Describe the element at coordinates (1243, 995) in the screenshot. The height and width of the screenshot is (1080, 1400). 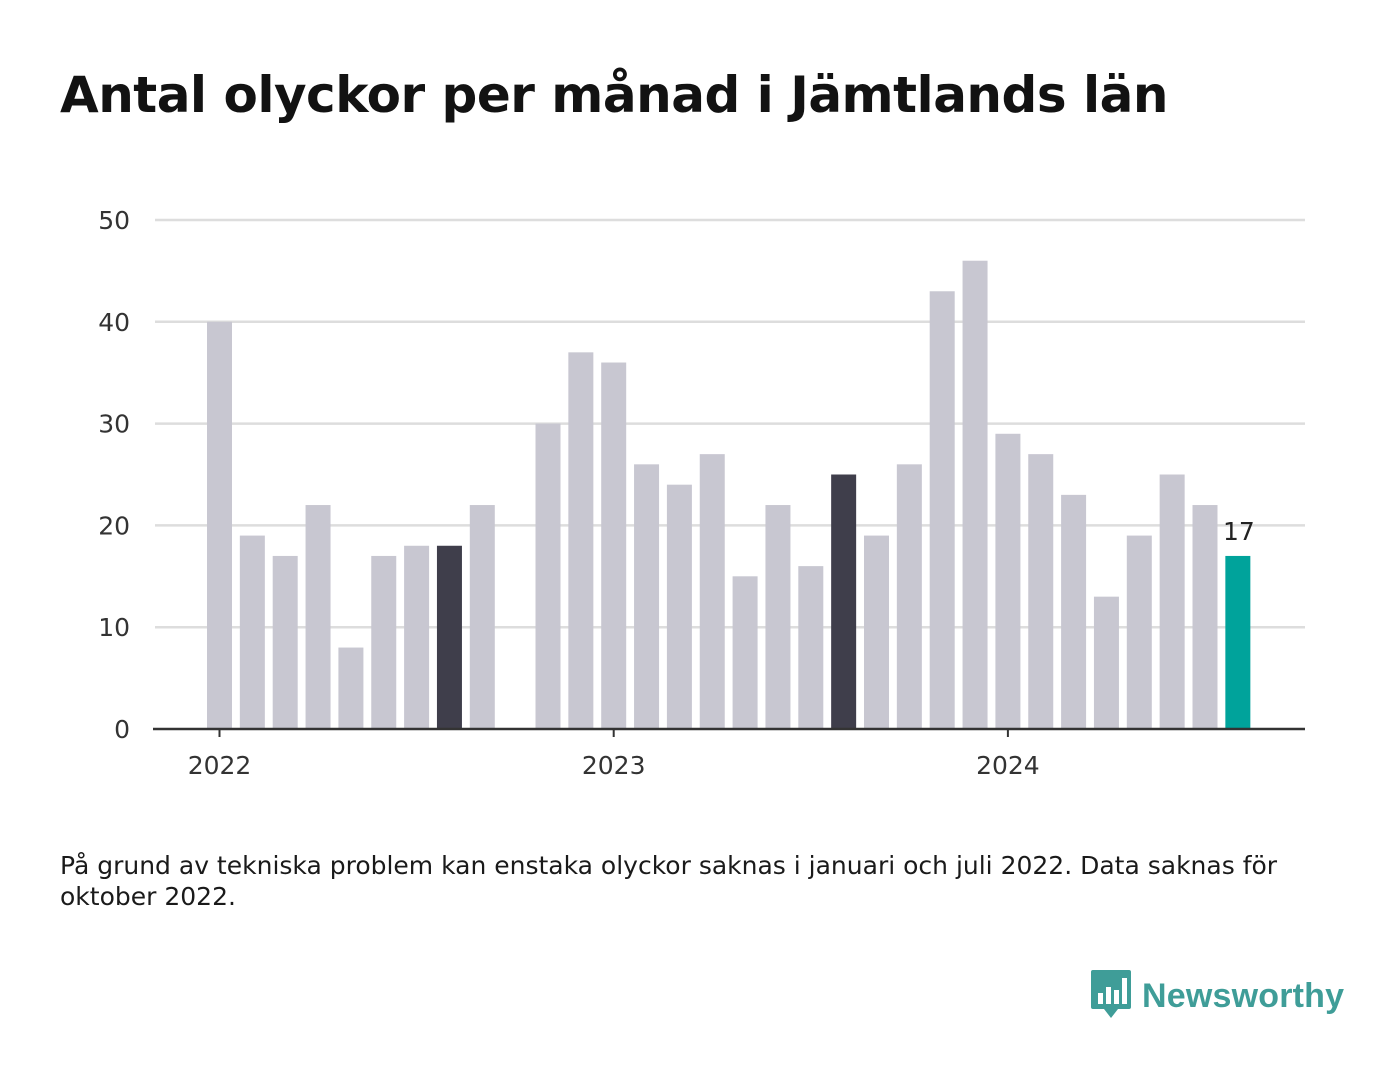
I see `brand-name: Newsworthy` at that location.